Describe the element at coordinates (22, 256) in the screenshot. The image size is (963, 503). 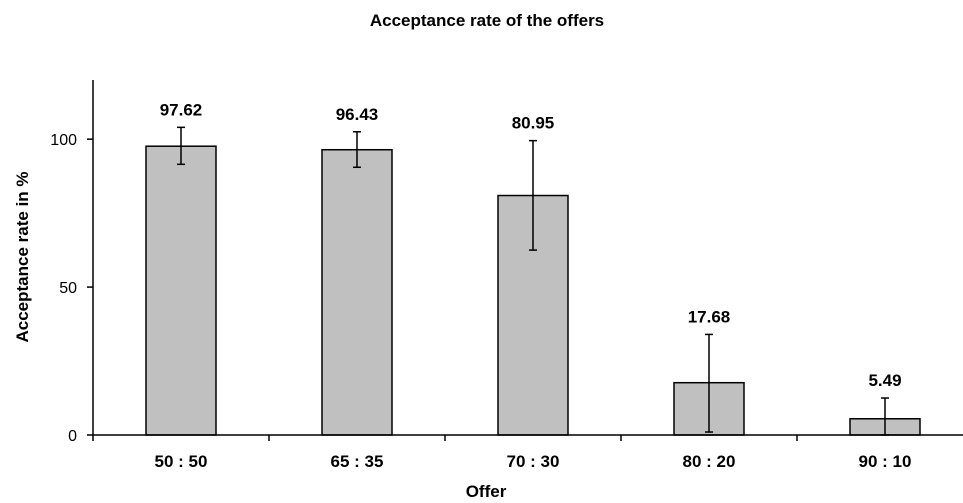
I see `y-axis-label: Acceptance rate in %` at that location.